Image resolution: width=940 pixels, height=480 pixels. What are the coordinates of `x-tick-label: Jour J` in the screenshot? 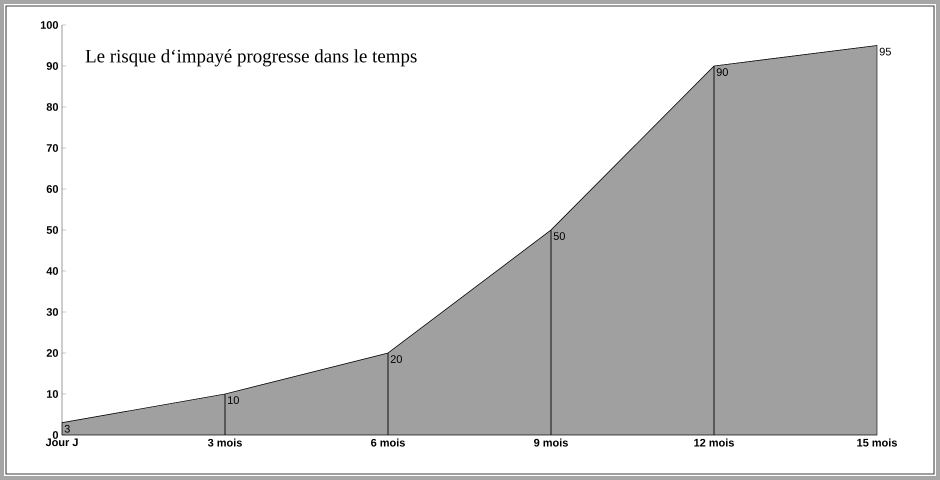 It's located at (62, 442).